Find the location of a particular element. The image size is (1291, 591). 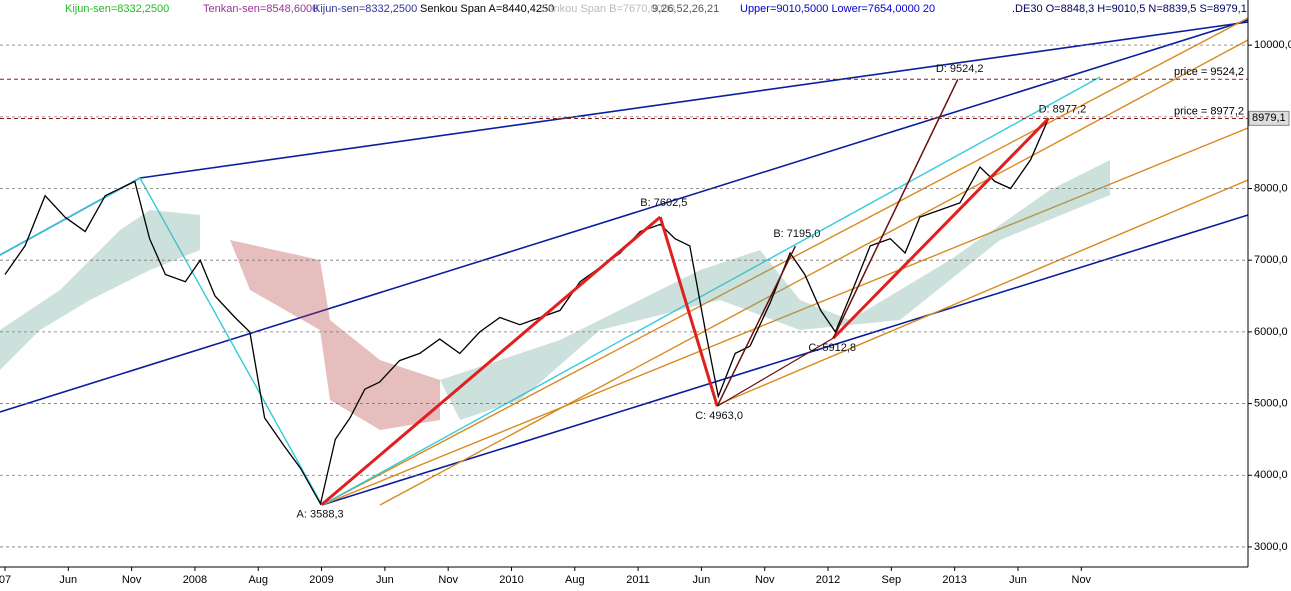

indicator-label: Upper=9010,5000 Lower=7654,0000 20 is located at coordinates (837, 9).